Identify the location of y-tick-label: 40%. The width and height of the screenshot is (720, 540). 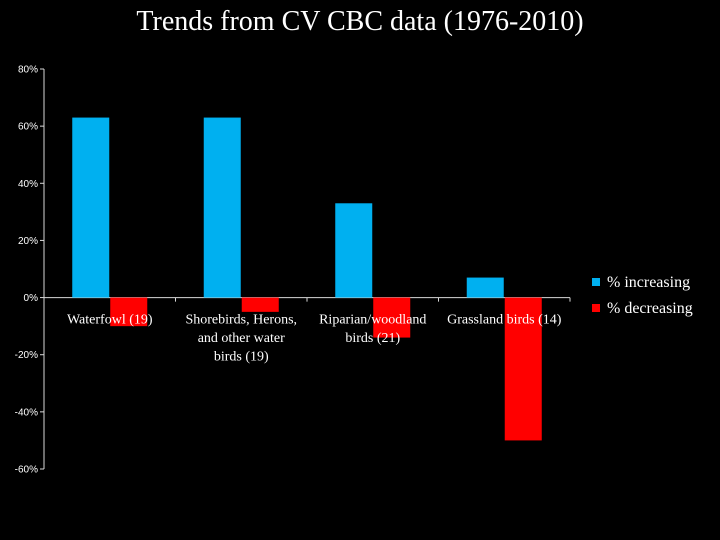
(28, 184).